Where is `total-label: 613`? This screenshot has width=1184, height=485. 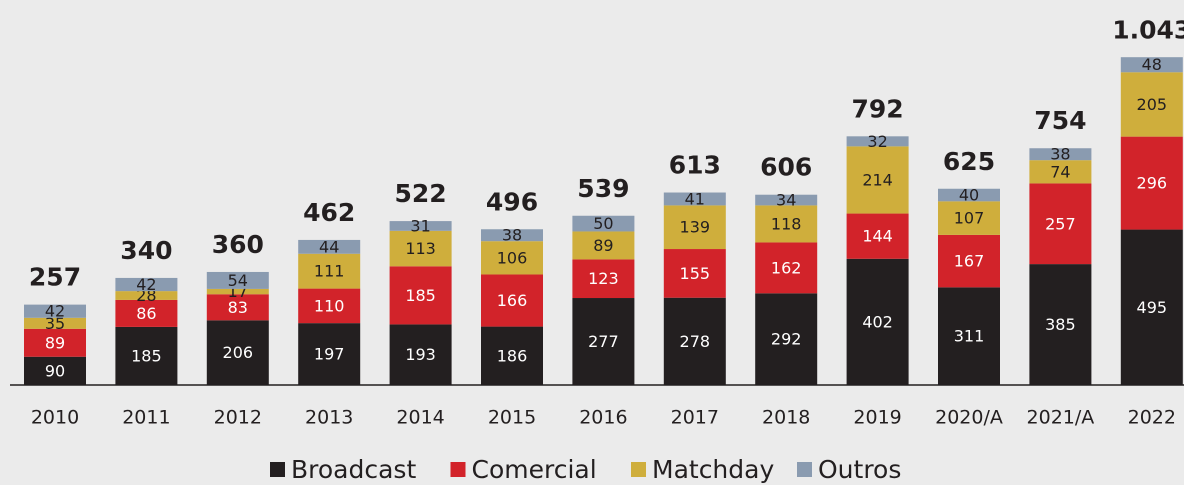 total-label: 613 is located at coordinates (695, 165).